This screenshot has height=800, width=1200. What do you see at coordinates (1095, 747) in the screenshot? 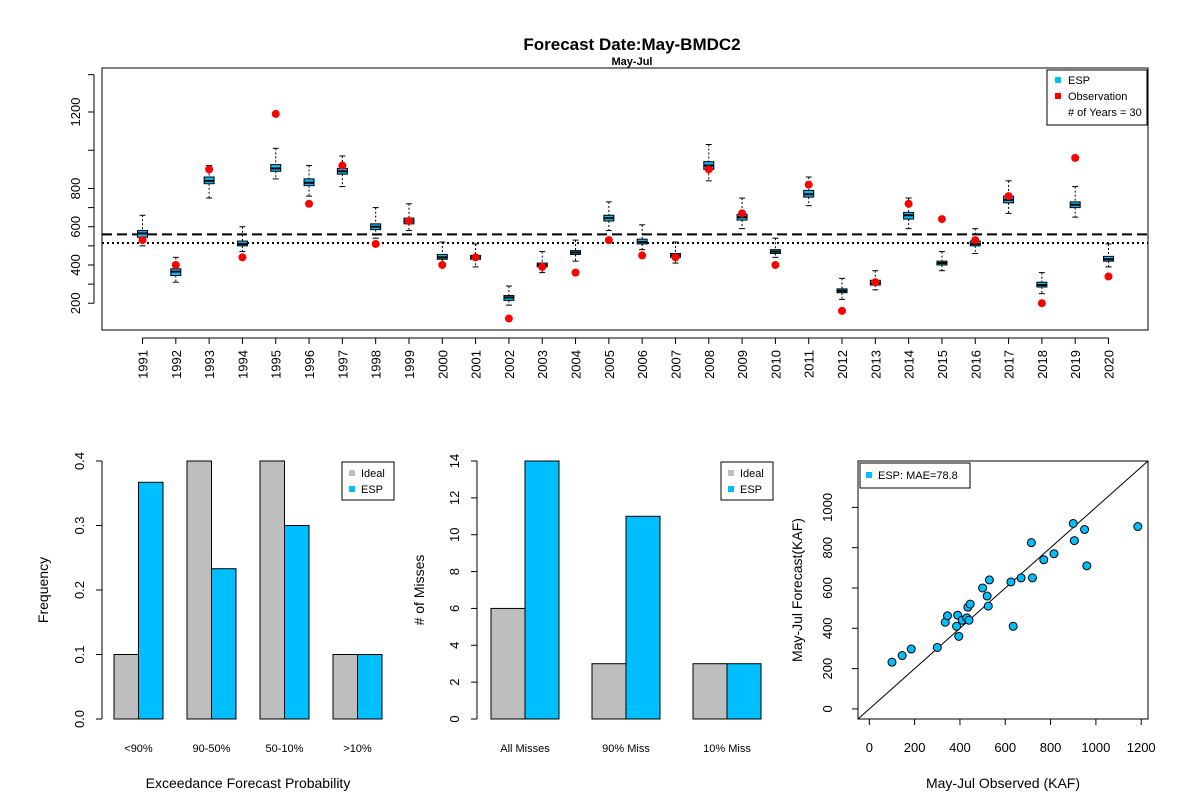
I see `x-tick-label: 1000` at bounding box center [1095, 747].